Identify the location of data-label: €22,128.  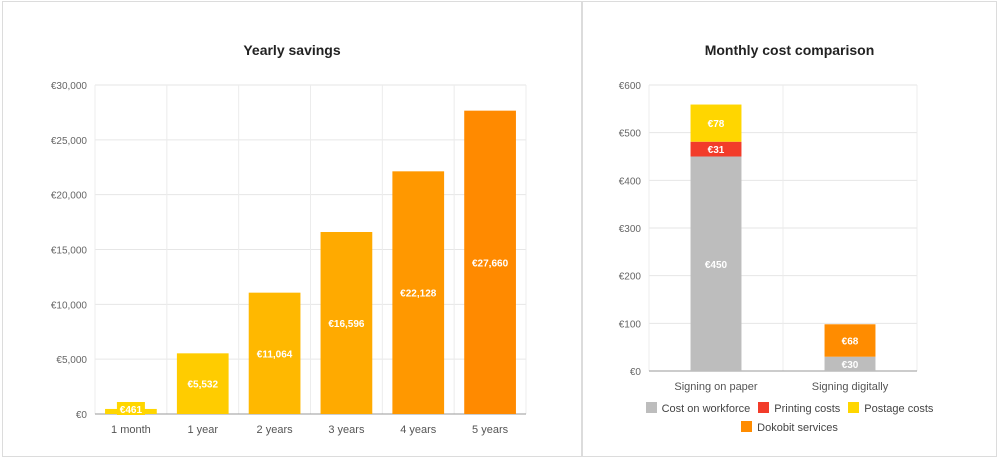
(418, 294).